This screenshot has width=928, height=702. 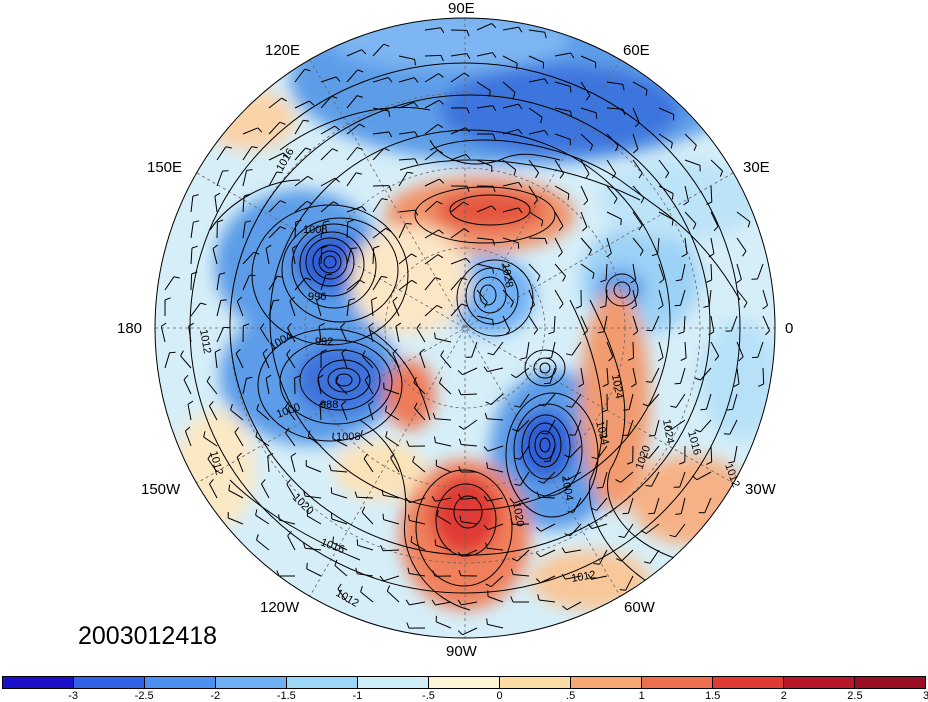 What do you see at coordinates (783, 696) in the screenshot?
I see `colorbar-tick-label: 2` at bounding box center [783, 696].